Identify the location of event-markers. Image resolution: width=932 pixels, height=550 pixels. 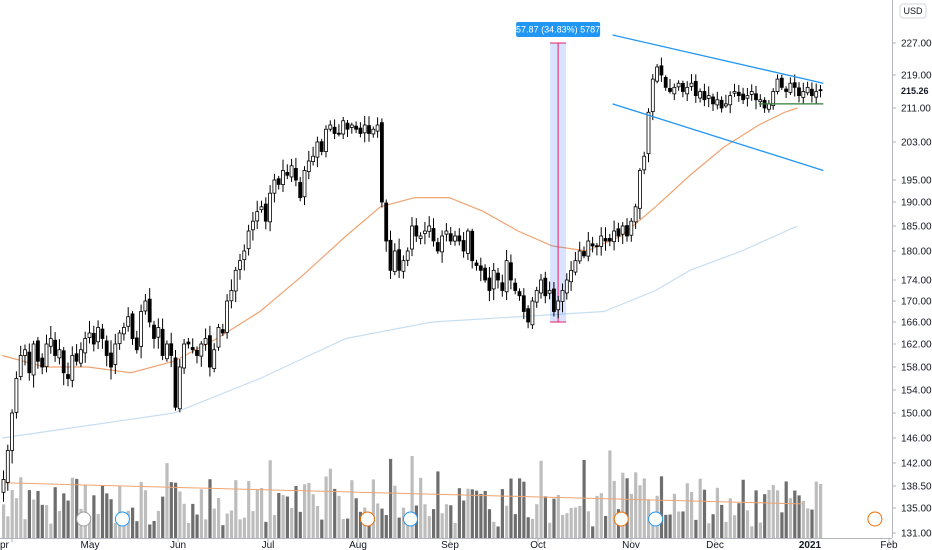
(479, 519).